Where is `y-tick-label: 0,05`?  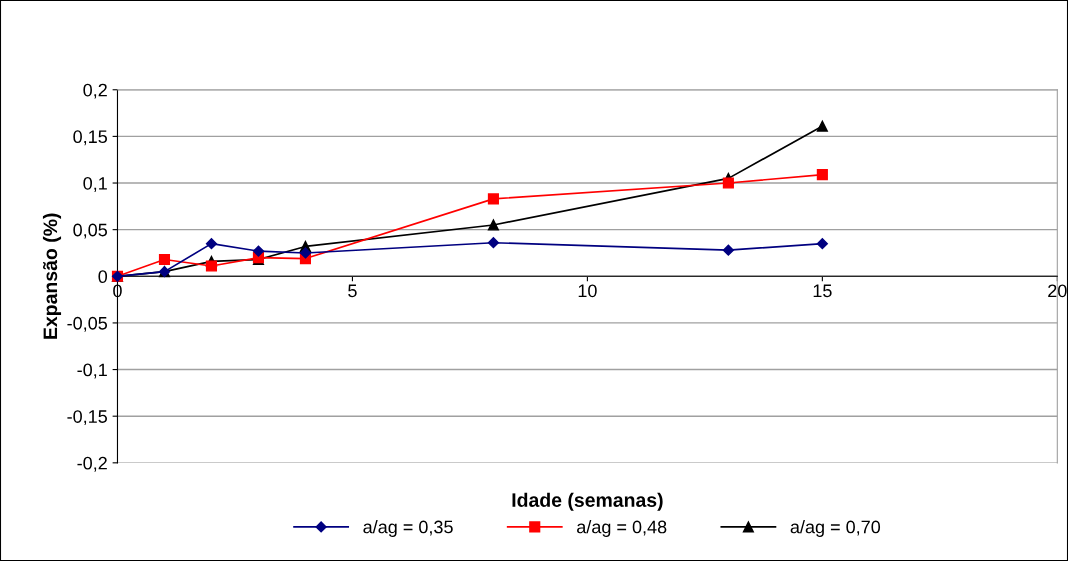
y-tick-label: 0,05 is located at coordinates (90, 231).